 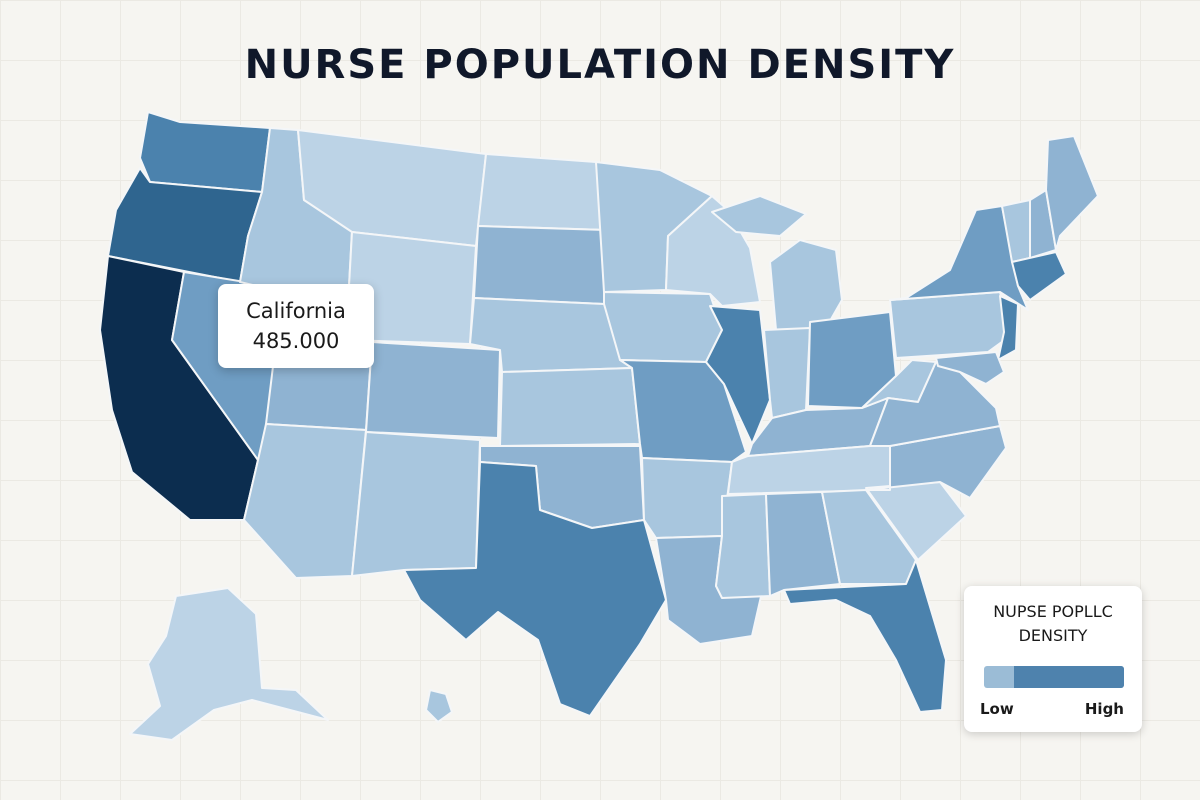 I want to click on state-south-dakota, so click(x=540, y=265).